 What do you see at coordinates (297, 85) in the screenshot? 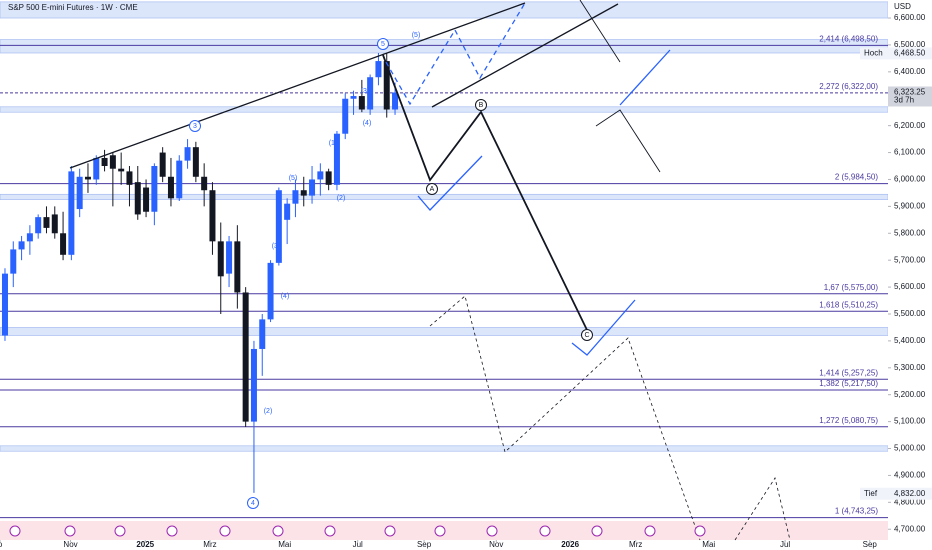
I see `trend-line` at bounding box center [297, 85].